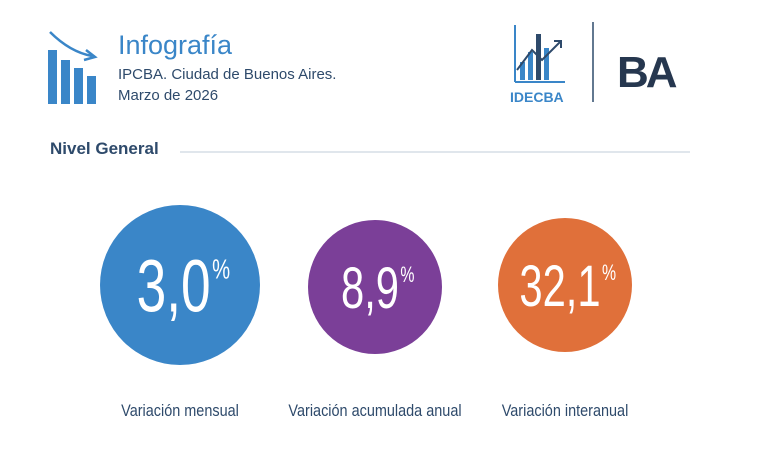 This screenshot has height=450, width=760. I want to click on indicator-label-group: Variación interanual, so click(565, 411).